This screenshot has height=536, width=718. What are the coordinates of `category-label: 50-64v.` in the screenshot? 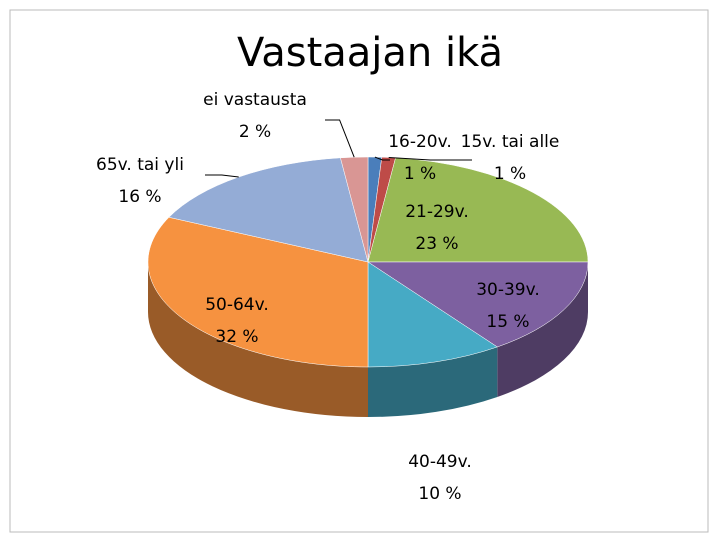 It's located at (237, 305).